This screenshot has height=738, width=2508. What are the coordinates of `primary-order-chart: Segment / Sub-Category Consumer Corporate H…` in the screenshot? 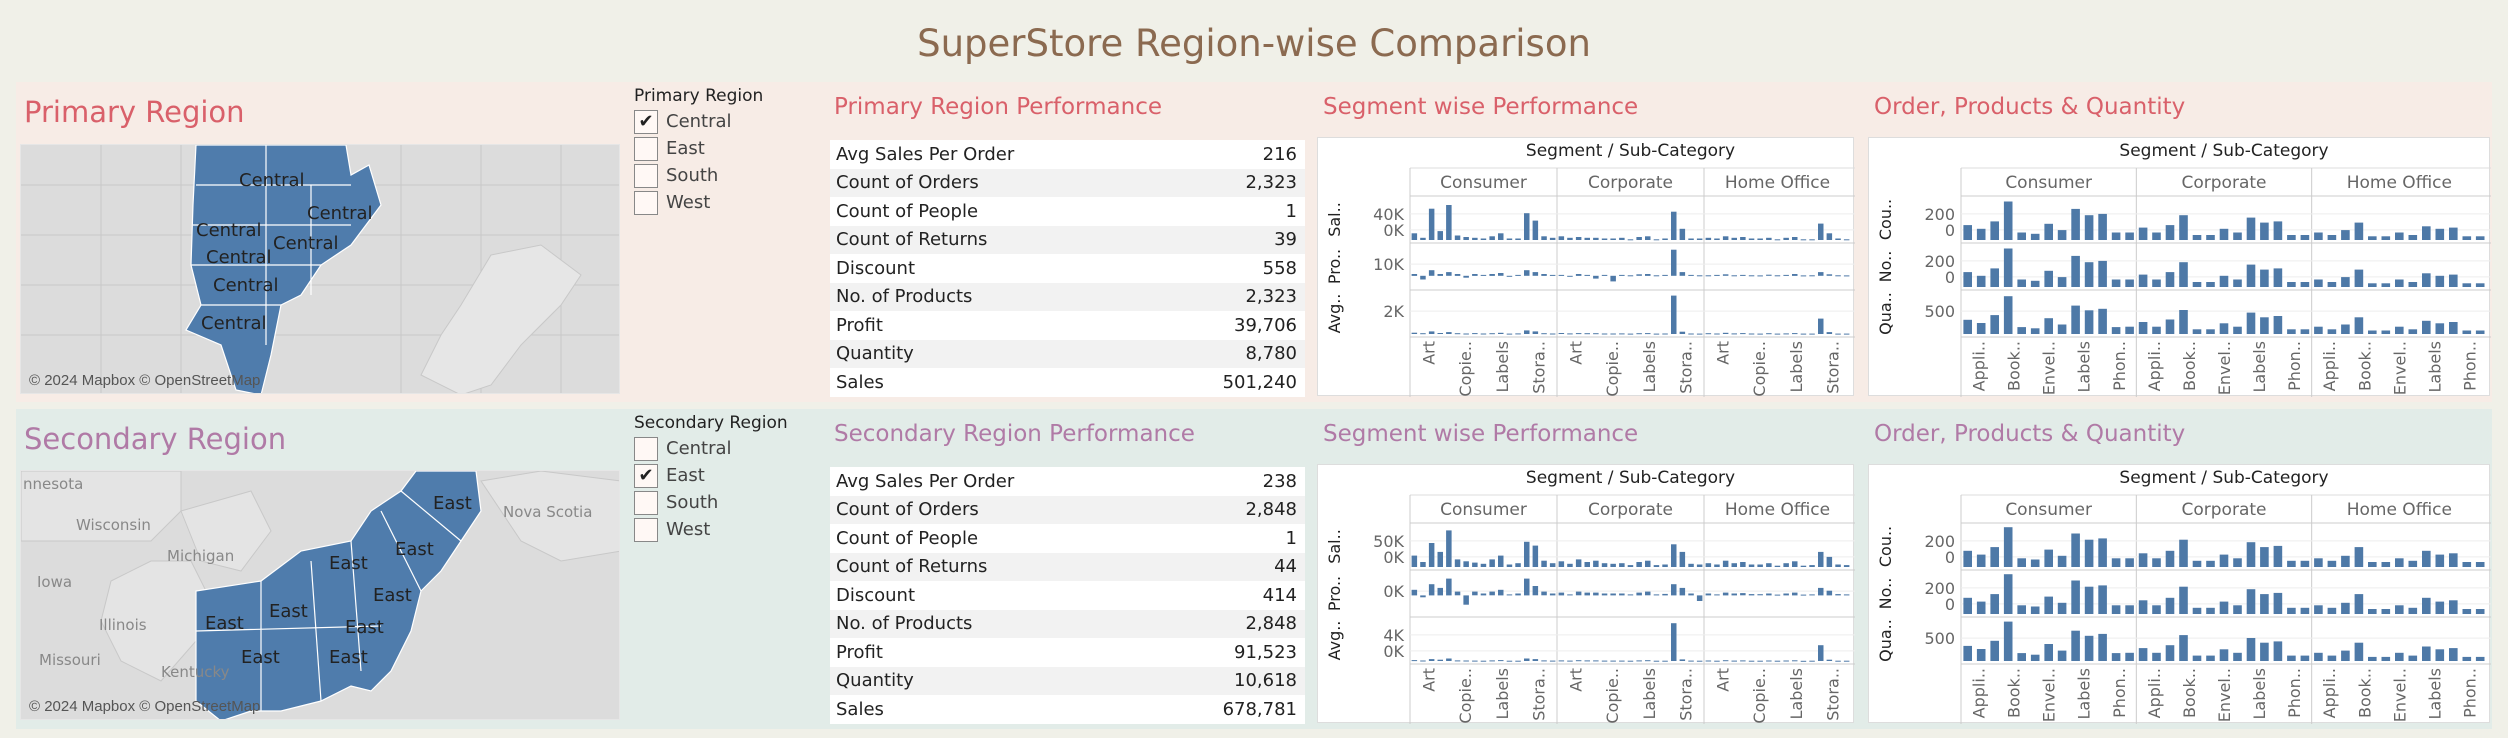 It's located at (2179, 267).